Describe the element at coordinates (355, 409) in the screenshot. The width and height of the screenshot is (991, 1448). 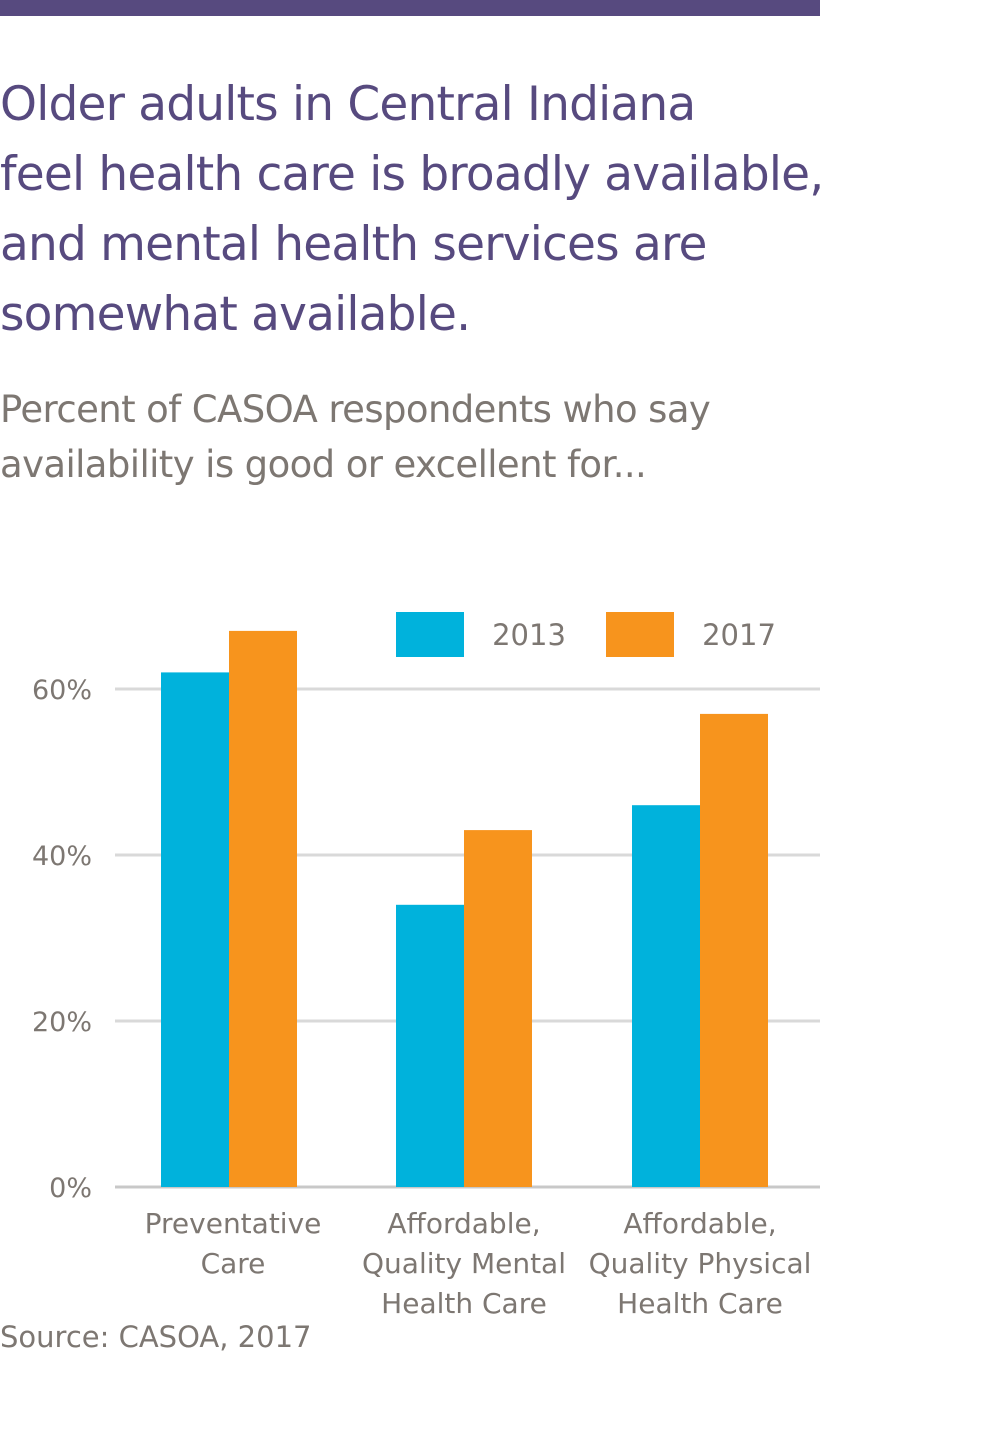
I see `subtitle-line: Percent of CASOA respondents who say` at that location.